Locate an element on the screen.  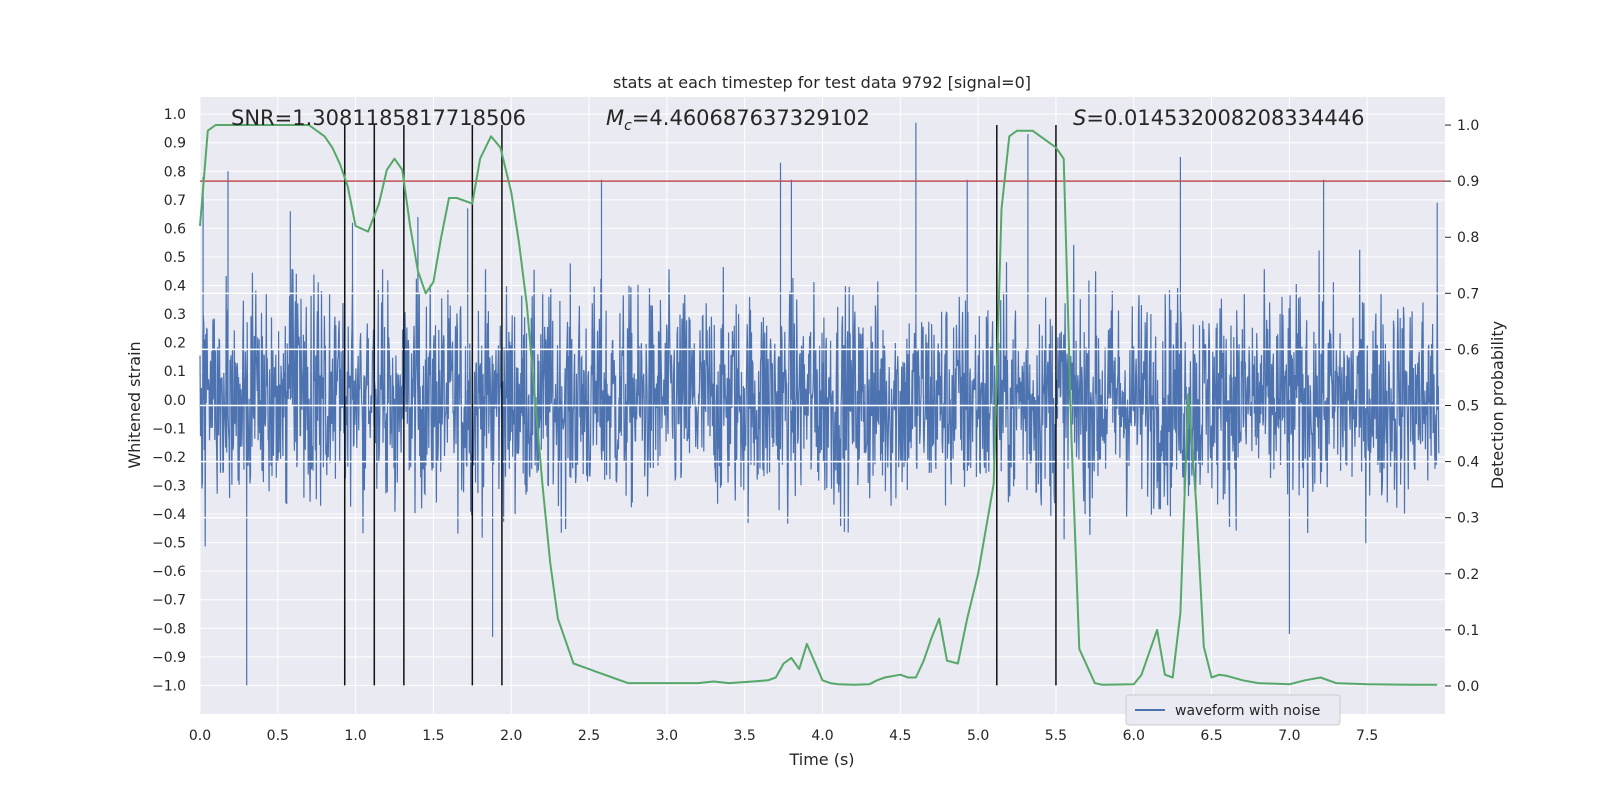
y2-tick-label: 0.0 is located at coordinates (1468, 687).